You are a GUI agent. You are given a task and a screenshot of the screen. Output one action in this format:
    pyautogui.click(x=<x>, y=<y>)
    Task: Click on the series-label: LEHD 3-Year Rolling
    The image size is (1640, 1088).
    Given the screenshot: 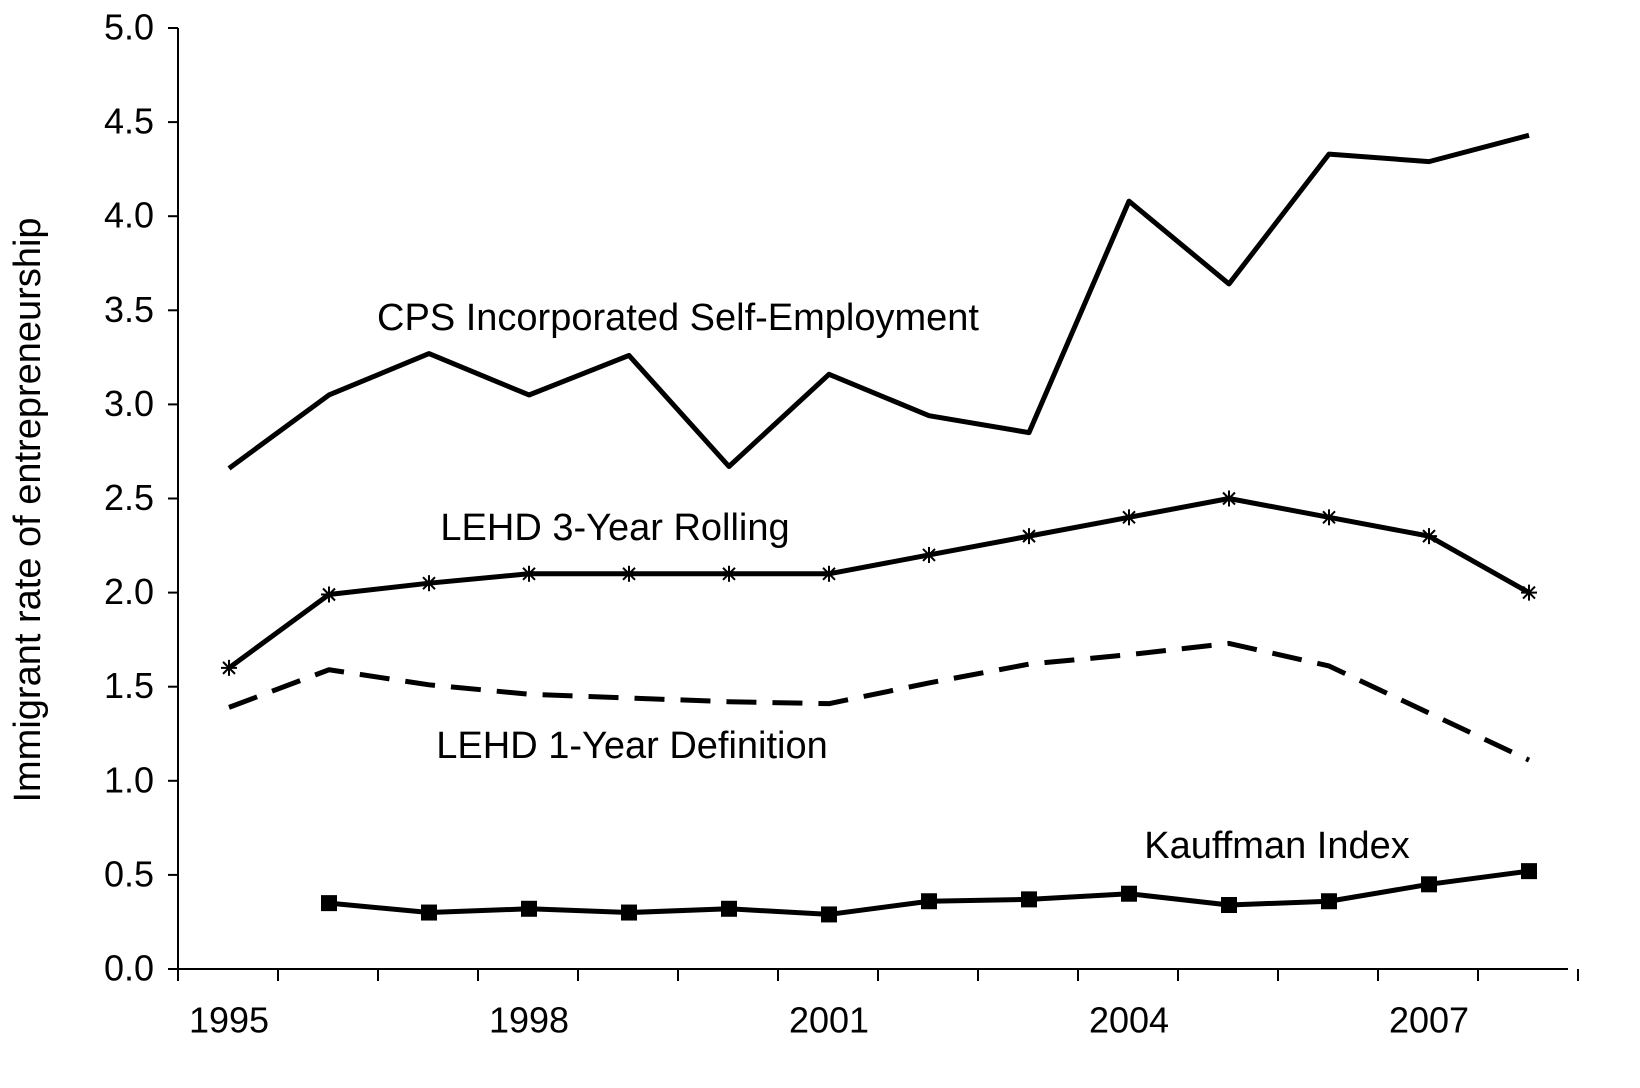 What is the action you would take?
    pyautogui.click(x=614, y=528)
    